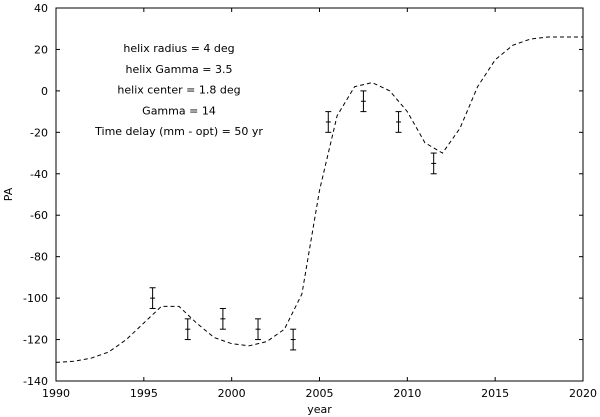 The width and height of the screenshot is (600, 417). What do you see at coordinates (583, 393) in the screenshot?
I see `x-tick-label: 2020` at bounding box center [583, 393].